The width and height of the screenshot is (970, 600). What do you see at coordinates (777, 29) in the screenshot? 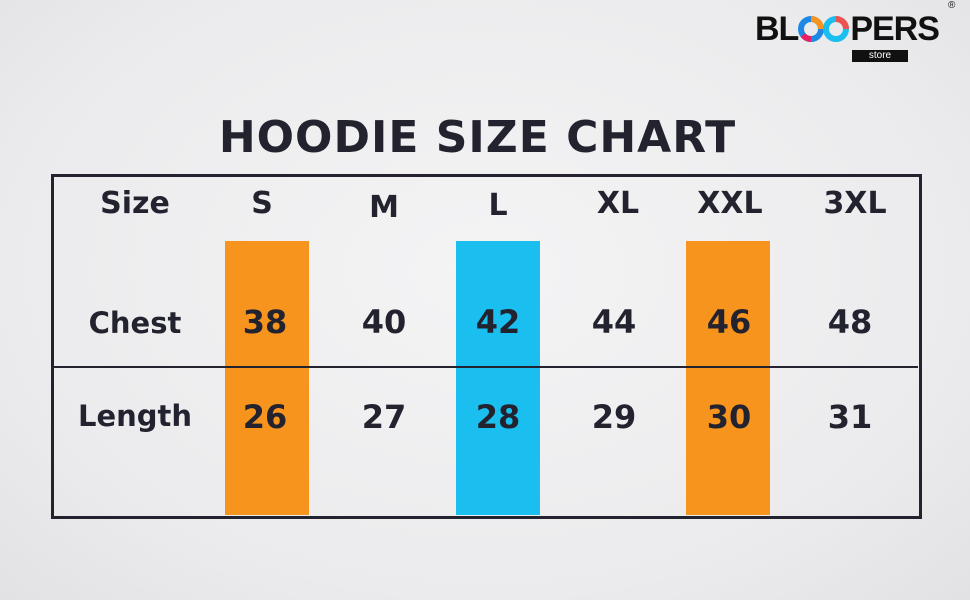
I see `logo-letters-bl: BL` at bounding box center [777, 29].